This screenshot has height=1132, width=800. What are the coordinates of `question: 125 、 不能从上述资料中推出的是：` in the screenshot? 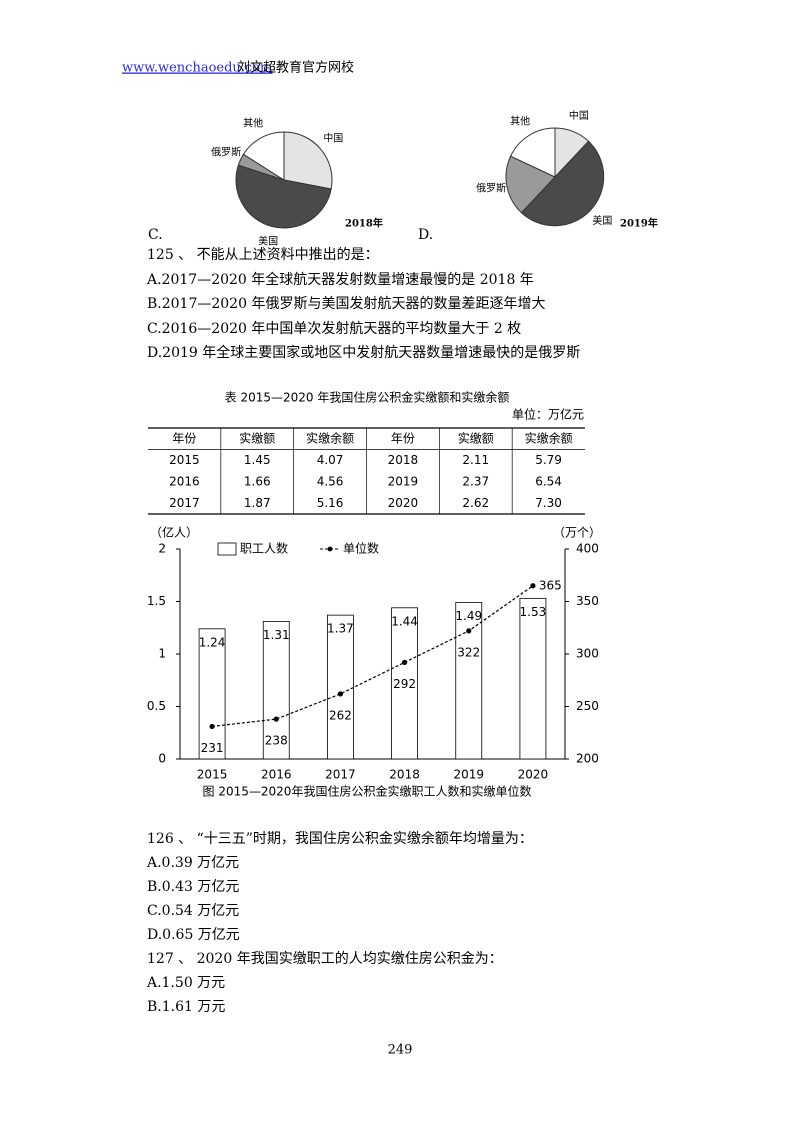 It's located at (263, 255).